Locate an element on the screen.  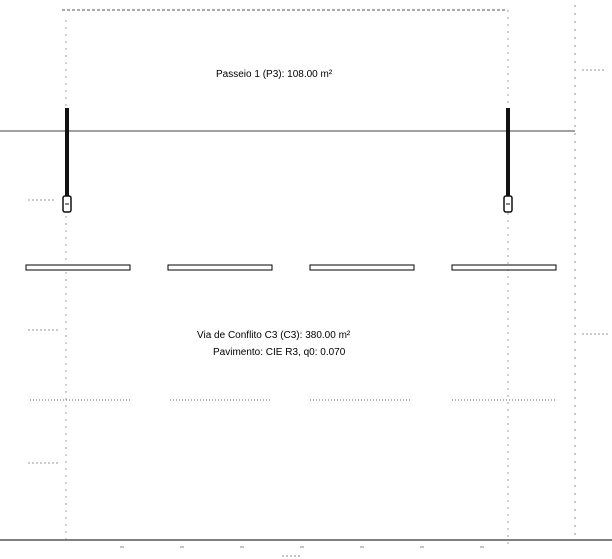
pavement-label: Pavimento: CIE R3, q0: 0.070 is located at coordinates (279, 352).